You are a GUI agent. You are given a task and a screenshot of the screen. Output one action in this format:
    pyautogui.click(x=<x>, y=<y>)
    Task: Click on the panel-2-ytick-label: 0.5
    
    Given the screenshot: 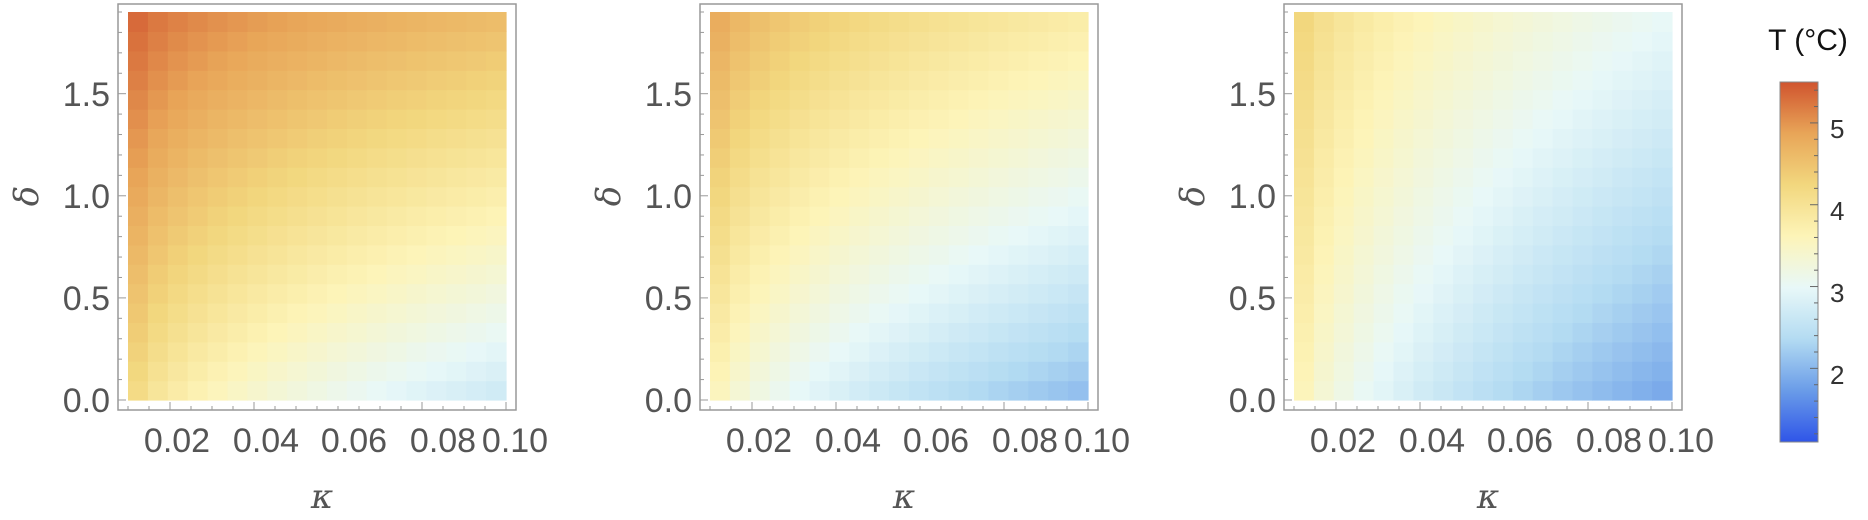 What is the action you would take?
    pyautogui.click(x=668, y=299)
    